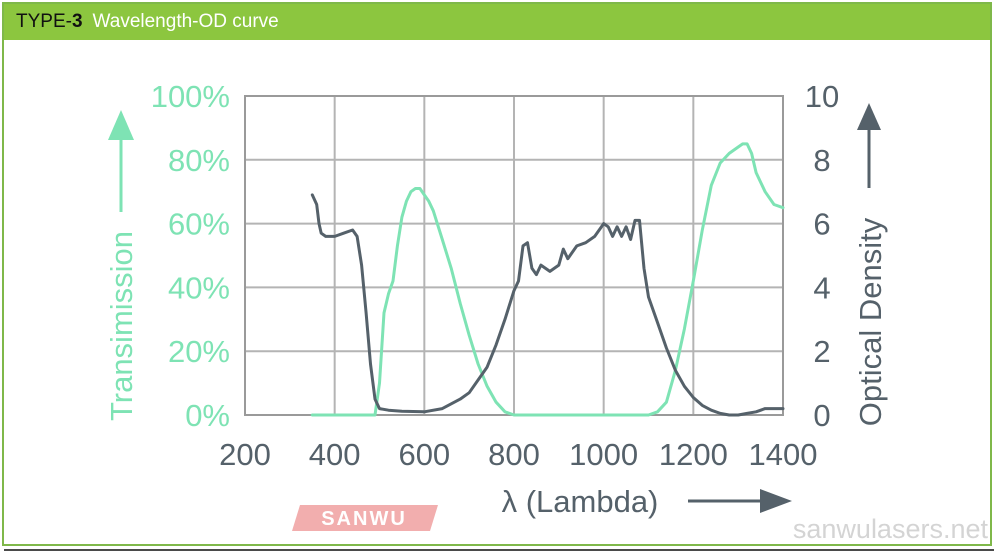 Image resolution: width=1000 pixels, height=555 pixels. Describe the element at coordinates (190, 256) in the screenshot. I see `y-left-tick-labels: 0% 20% 40% 60% 80% 100%` at that location.